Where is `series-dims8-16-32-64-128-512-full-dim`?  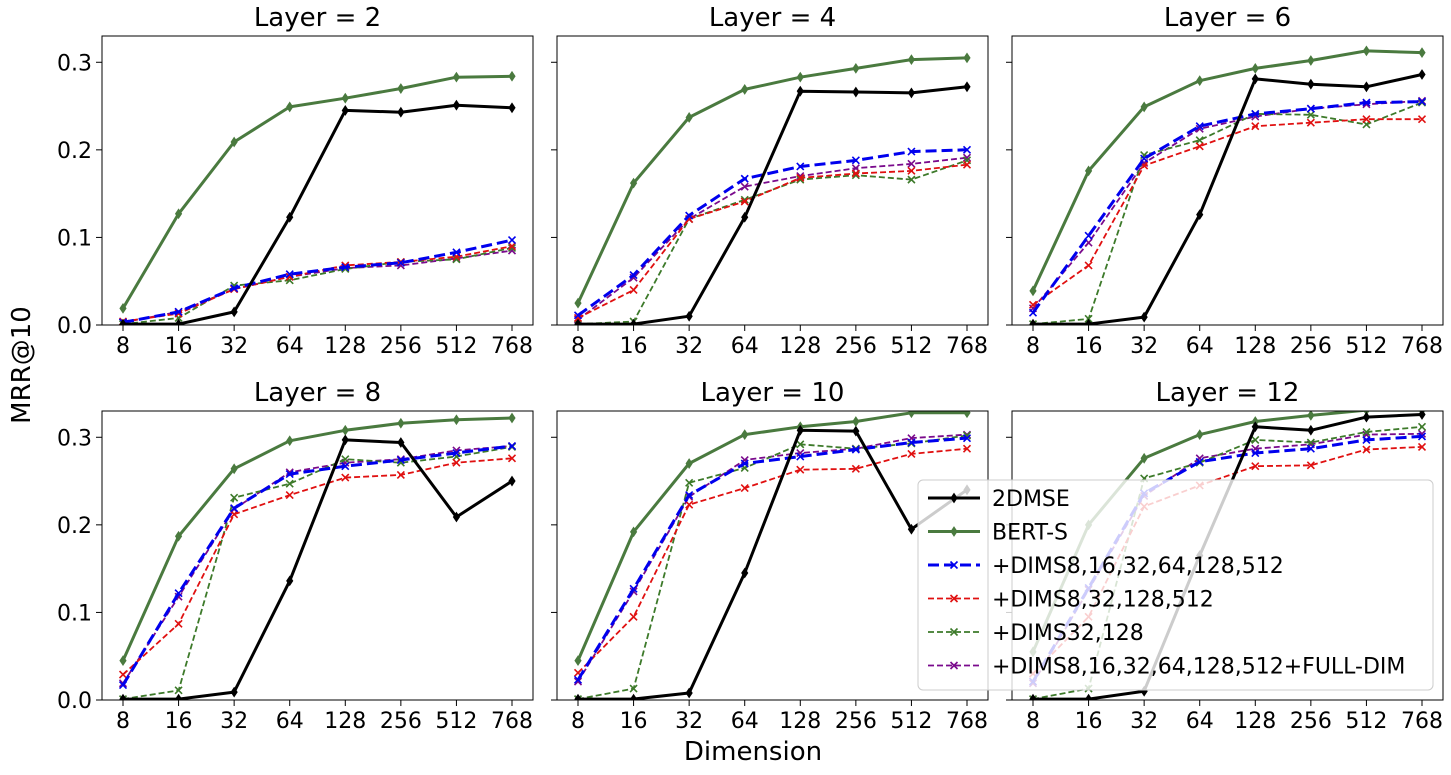 series-dims8-16-32-64-128-512-full-dim is located at coordinates (317, 564).